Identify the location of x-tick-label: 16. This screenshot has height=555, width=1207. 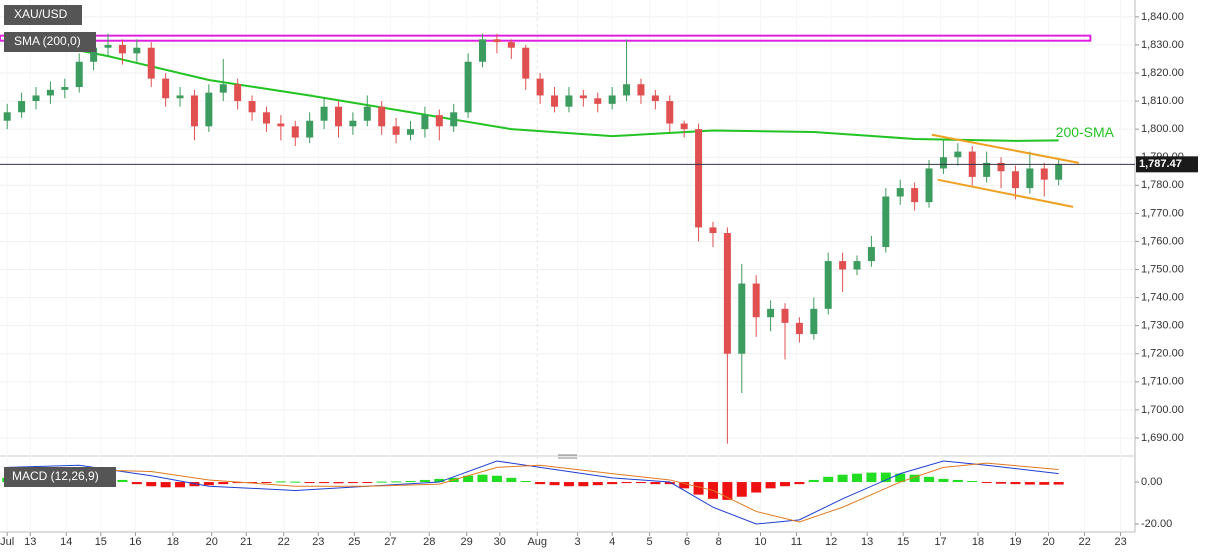
(135, 542).